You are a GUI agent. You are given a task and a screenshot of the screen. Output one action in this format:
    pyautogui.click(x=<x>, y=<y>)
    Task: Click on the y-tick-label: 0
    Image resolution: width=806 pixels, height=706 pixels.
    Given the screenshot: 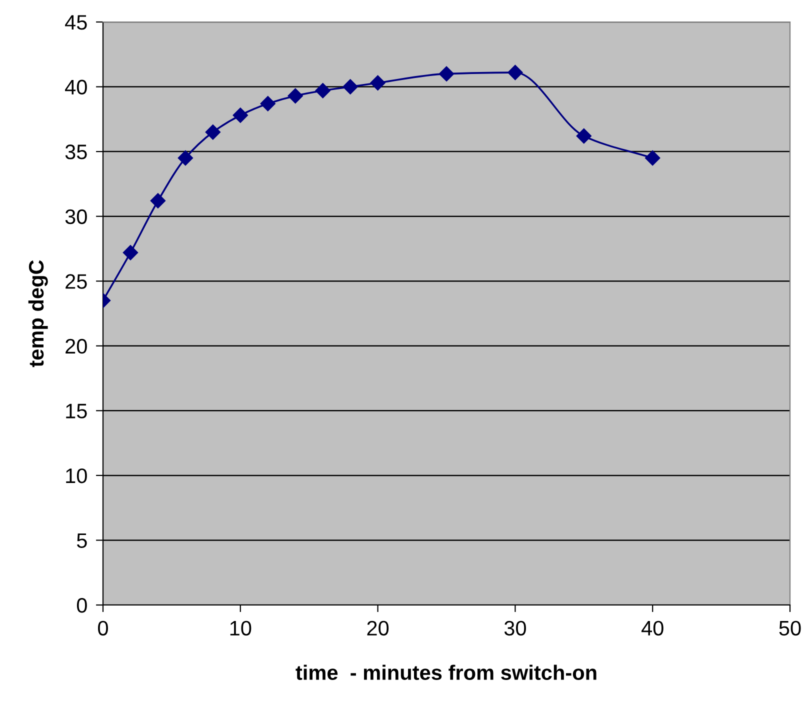 What is the action you would take?
    pyautogui.click(x=81, y=605)
    